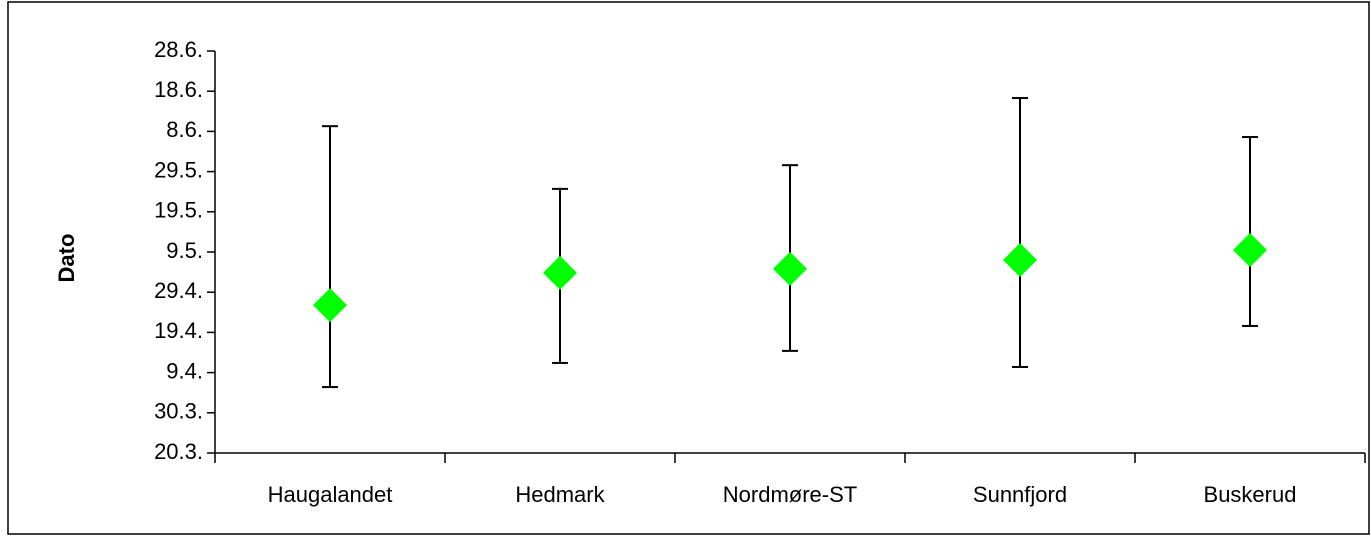 The width and height of the screenshot is (1371, 536). I want to click on x-tick-label: Buskerud, so click(1250, 494).